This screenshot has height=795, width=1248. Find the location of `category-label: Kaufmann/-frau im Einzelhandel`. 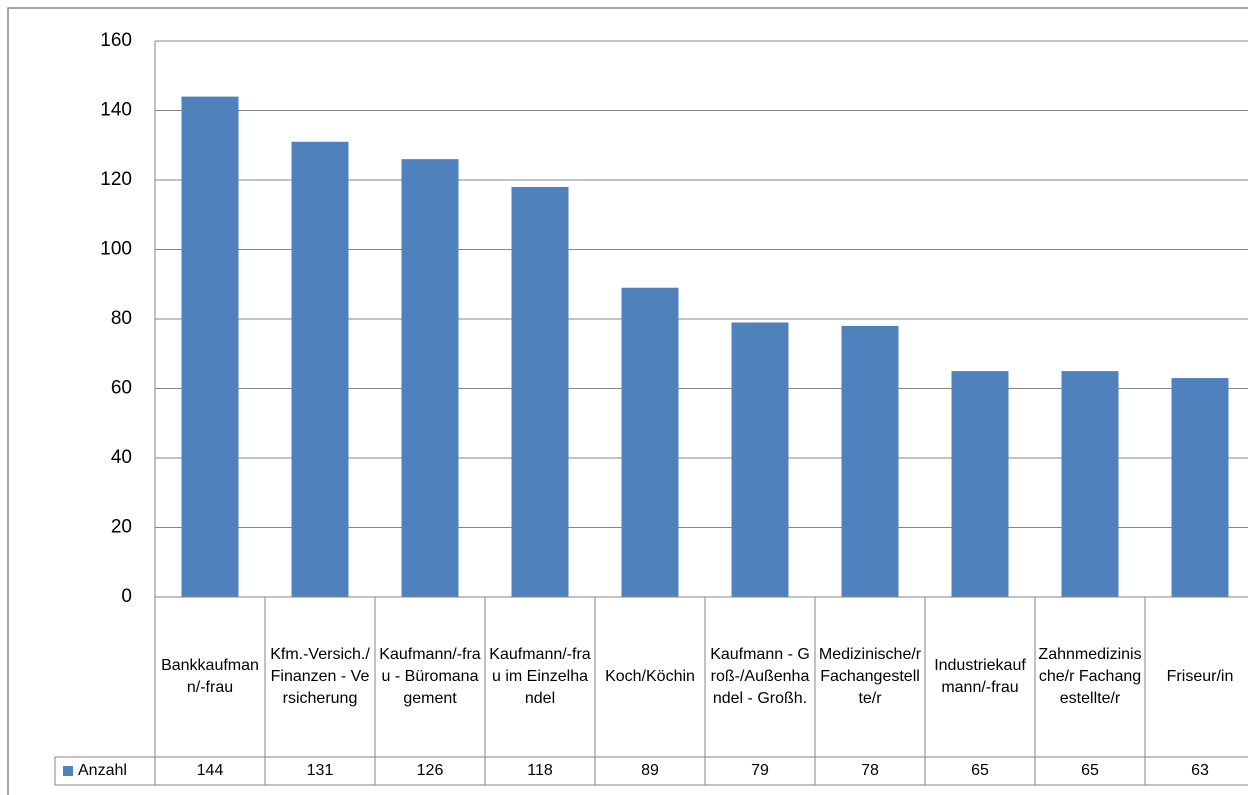

category-label: Kaufmann/-frau im Einzelhandel is located at coordinates (540, 676).